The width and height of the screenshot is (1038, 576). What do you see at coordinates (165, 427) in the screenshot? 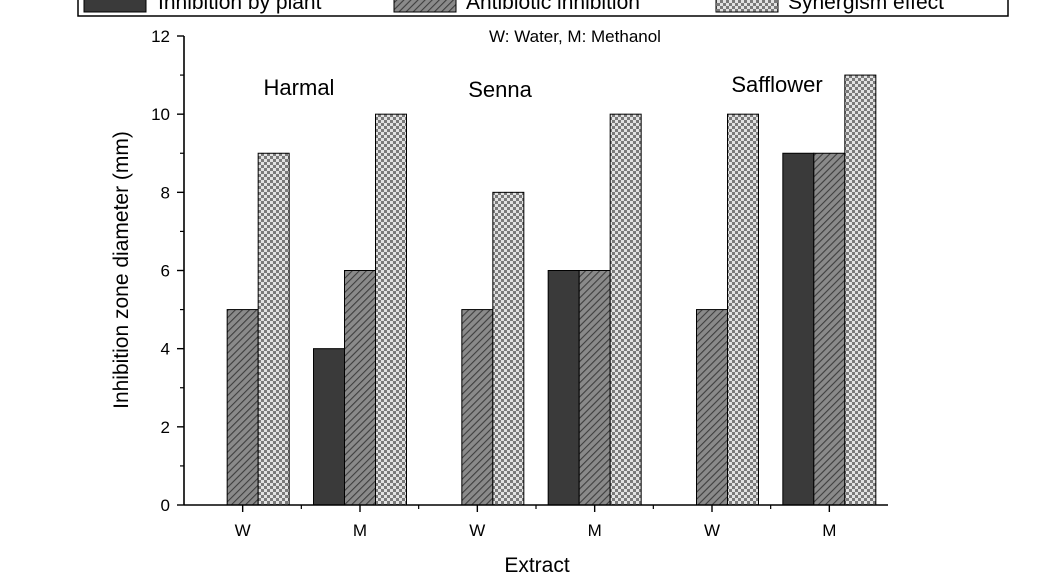
I see `y-tick-label-2: 2` at bounding box center [165, 427].